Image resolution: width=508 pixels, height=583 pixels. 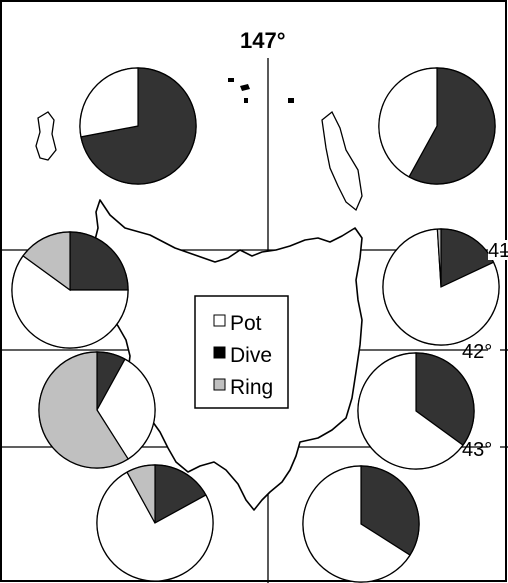 What do you see at coordinates (439, 258) in the screenshot?
I see `pie-east-upper-slice-ring` at bounding box center [439, 258].